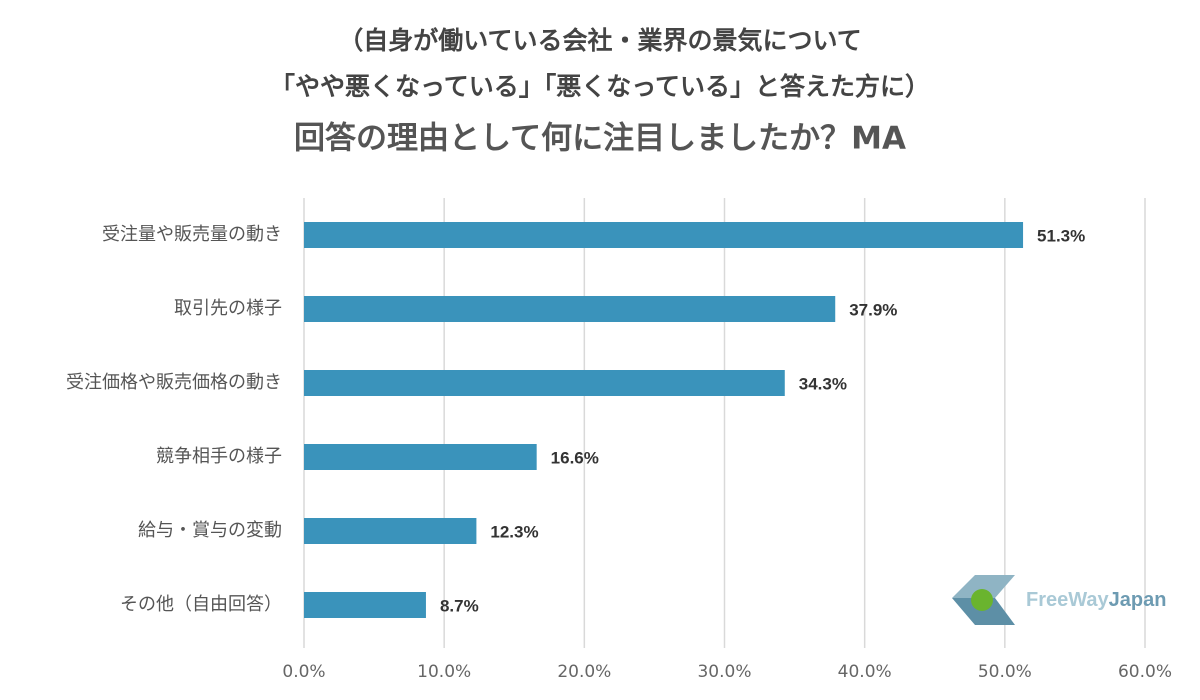 This screenshot has height=700, width=1200. What do you see at coordinates (303, 672) in the screenshot?
I see `x-tick-label: 0.0%` at bounding box center [303, 672].